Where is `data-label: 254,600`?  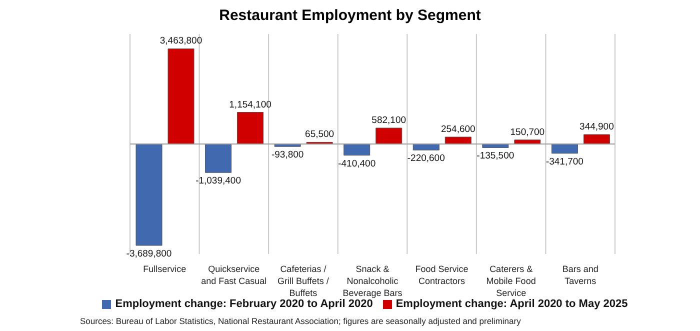 data-label: 254,600 is located at coordinates (458, 129).